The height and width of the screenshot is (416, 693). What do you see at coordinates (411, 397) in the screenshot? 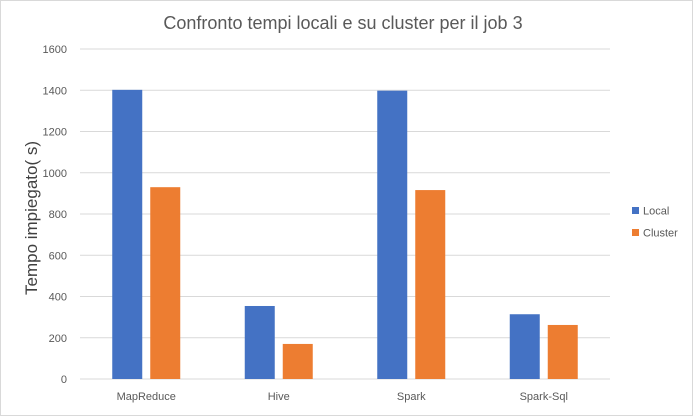
I see `category-label: Spark` at bounding box center [411, 397].